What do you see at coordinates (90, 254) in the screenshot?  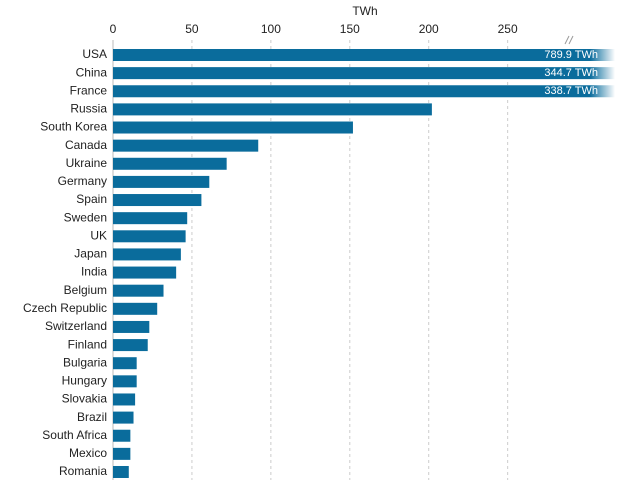 I see `y-tick-label: Japan` at bounding box center [90, 254].